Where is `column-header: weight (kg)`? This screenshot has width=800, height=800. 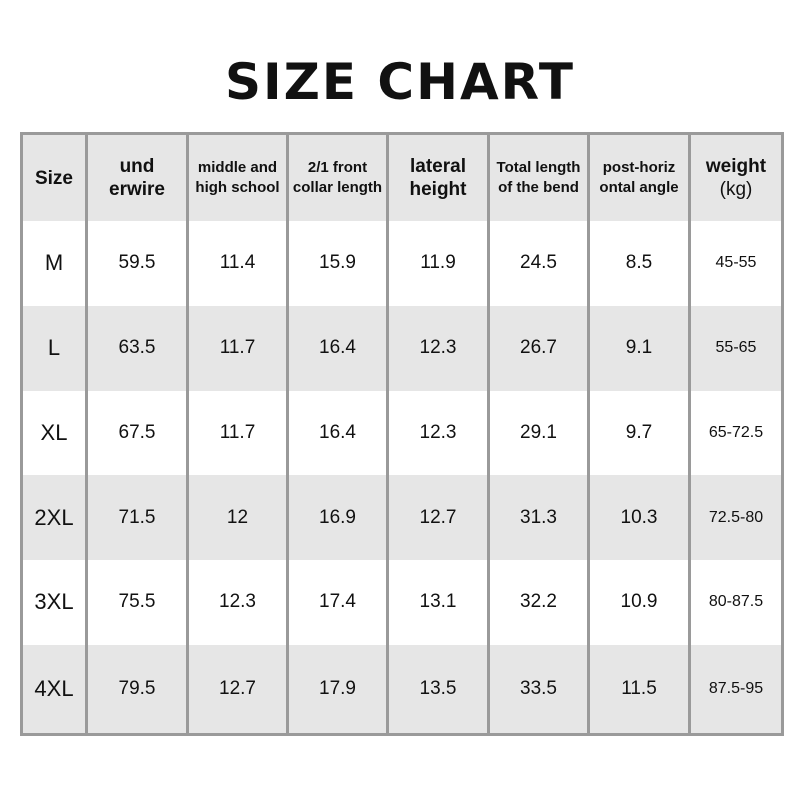
column-header: weight (kg) is located at coordinates (736, 177).